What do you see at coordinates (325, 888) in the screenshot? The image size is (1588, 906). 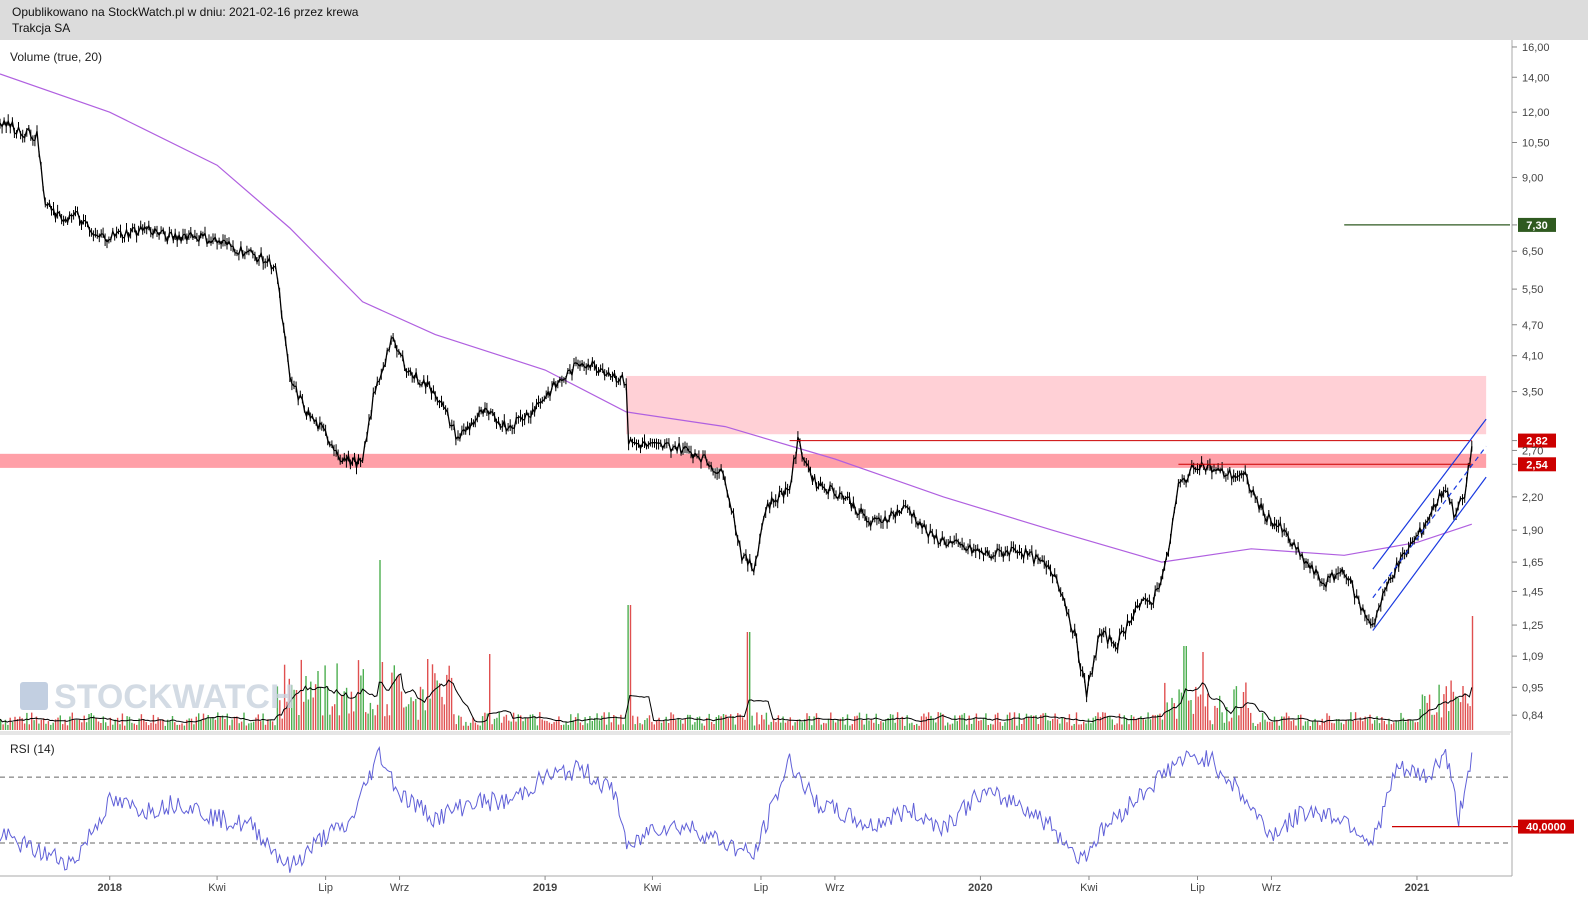 I see `x-tick-label: Lip` at bounding box center [325, 888].